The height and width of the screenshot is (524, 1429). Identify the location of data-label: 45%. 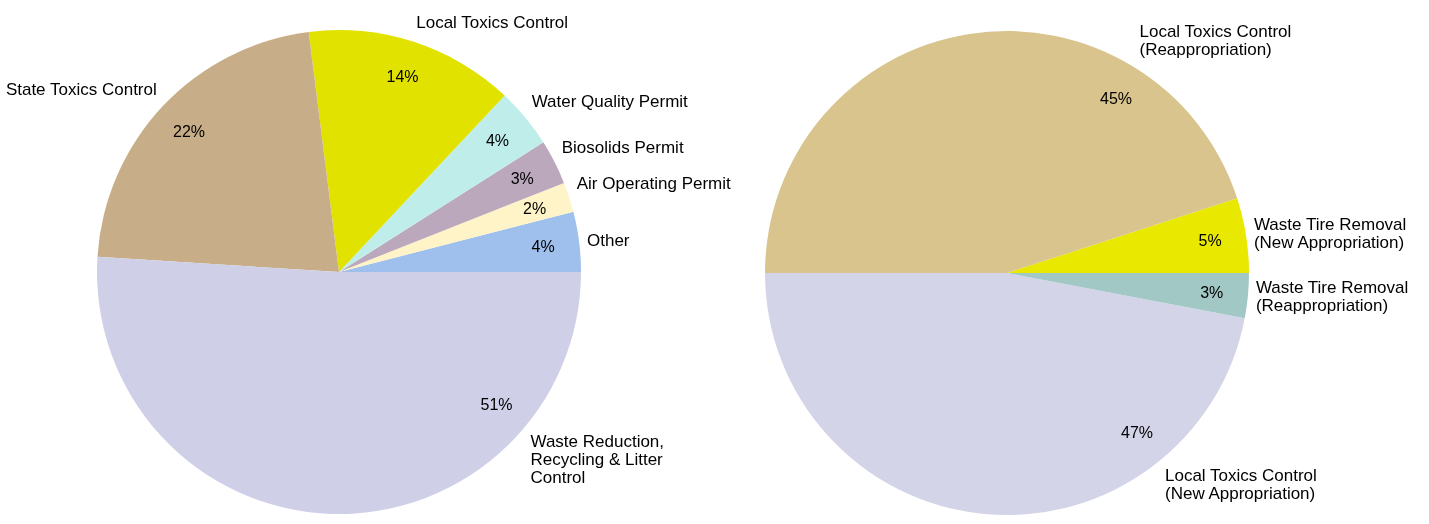
(1116, 99).